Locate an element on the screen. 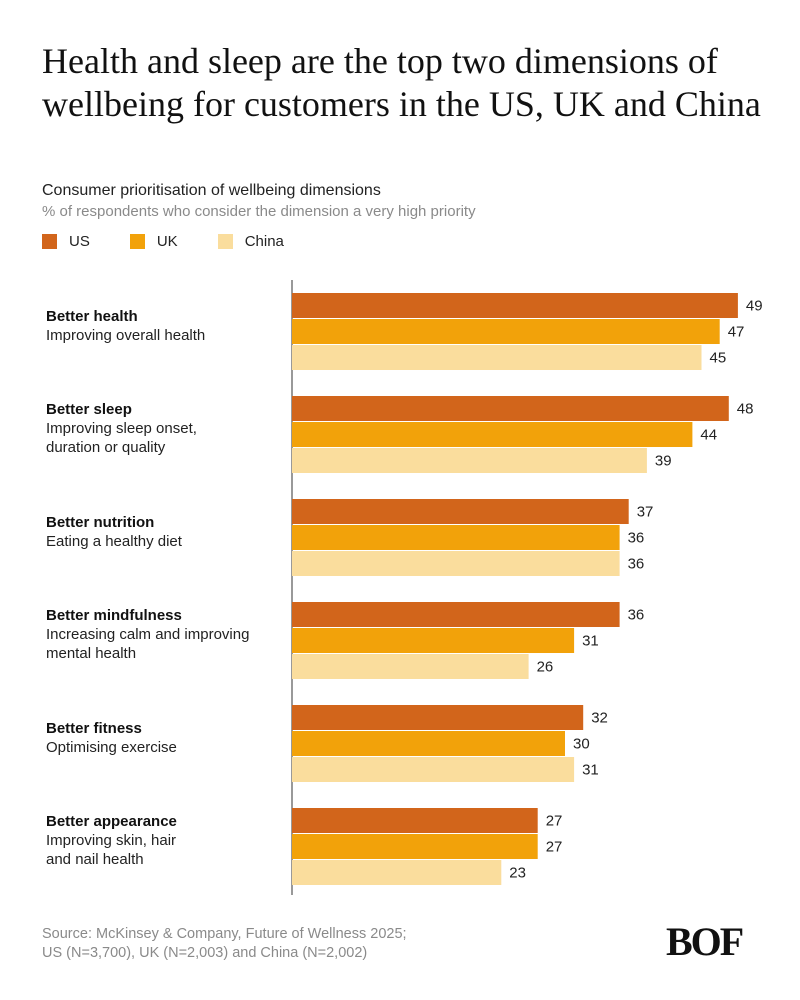 Image resolution: width=800 pixels, height=1000 pixels. legend-item-uk: UK is located at coordinates (153, 241).